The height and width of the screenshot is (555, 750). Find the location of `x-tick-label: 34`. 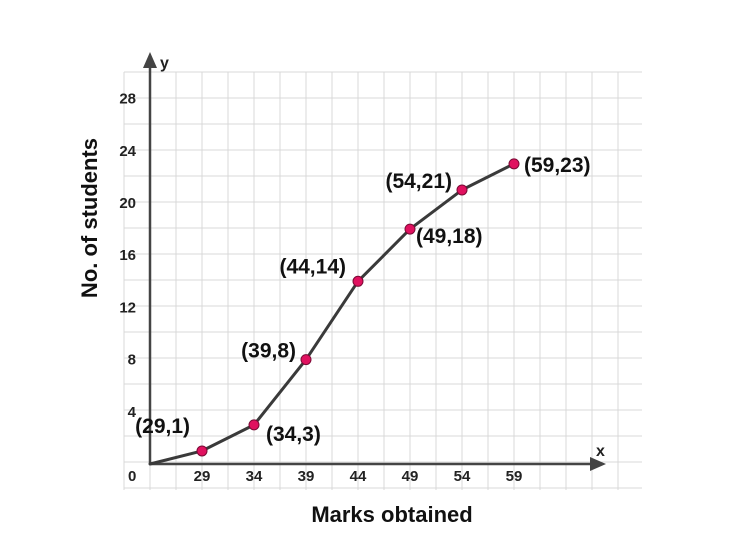

x-tick-label: 34 is located at coordinates (254, 476).